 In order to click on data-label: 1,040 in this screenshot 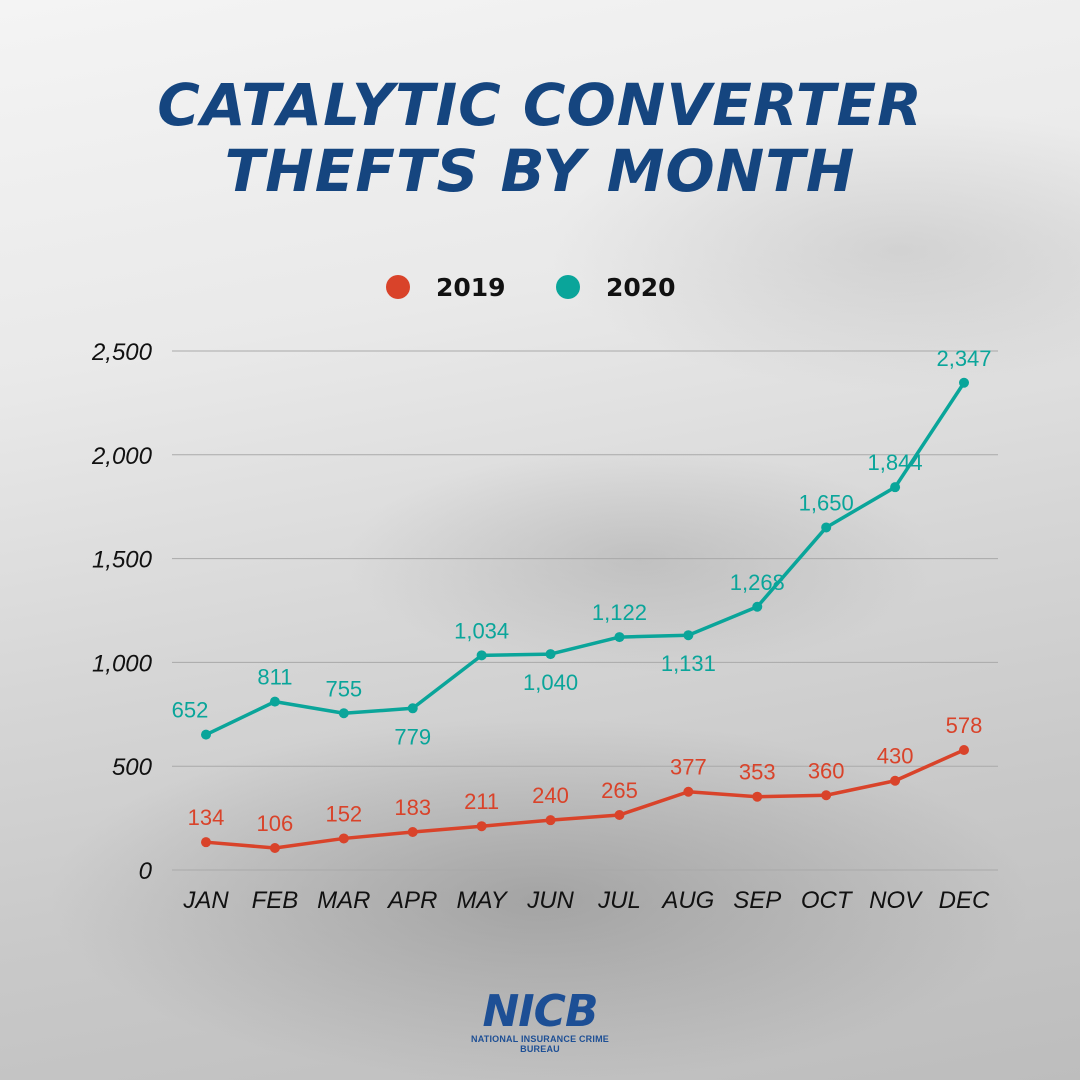, I will do `click(550, 682)`.